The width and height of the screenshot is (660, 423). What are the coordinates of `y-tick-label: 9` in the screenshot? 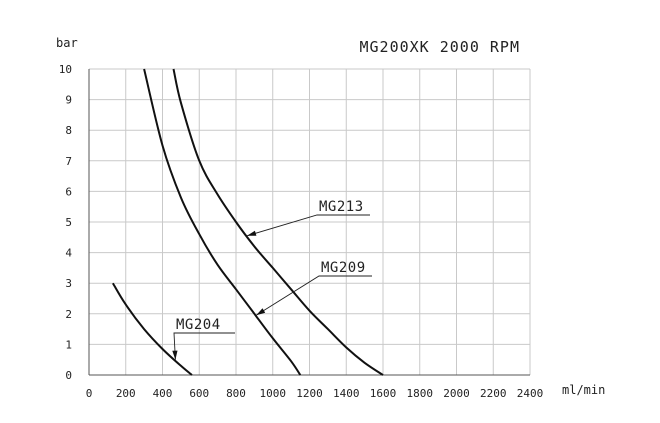 It's located at (68, 100).